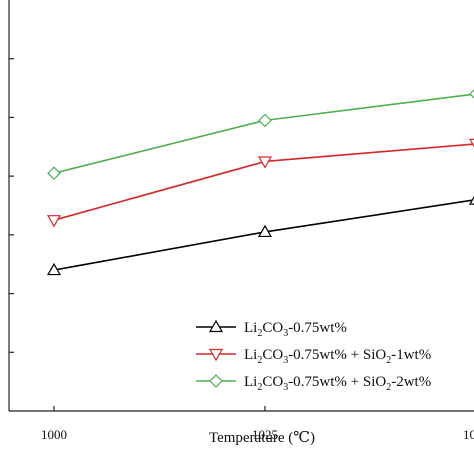 This screenshot has height=474, width=474. Describe the element at coordinates (295, 329) in the screenshot. I see `legend-label: Li2CO3-0.75wt%` at that location.